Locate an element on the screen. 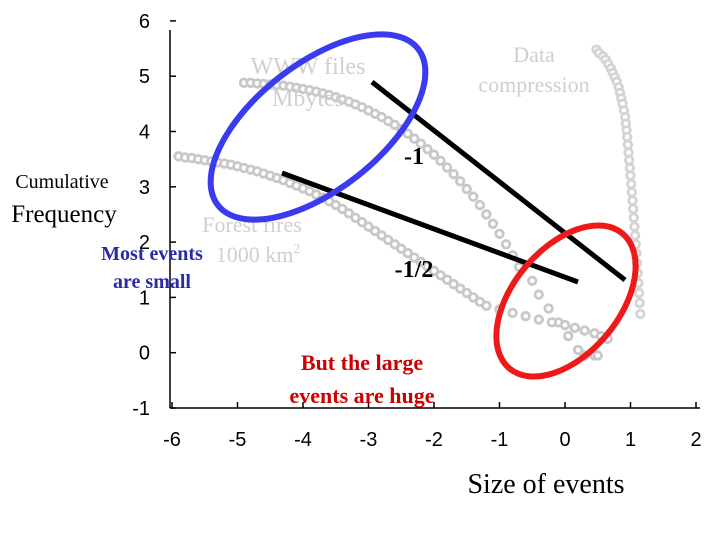 This screenshot has width=720, height=540. x-ticks: -6 -5 -4 -3 -2 -1 0 1 2 is located at coordinates (432, 426).